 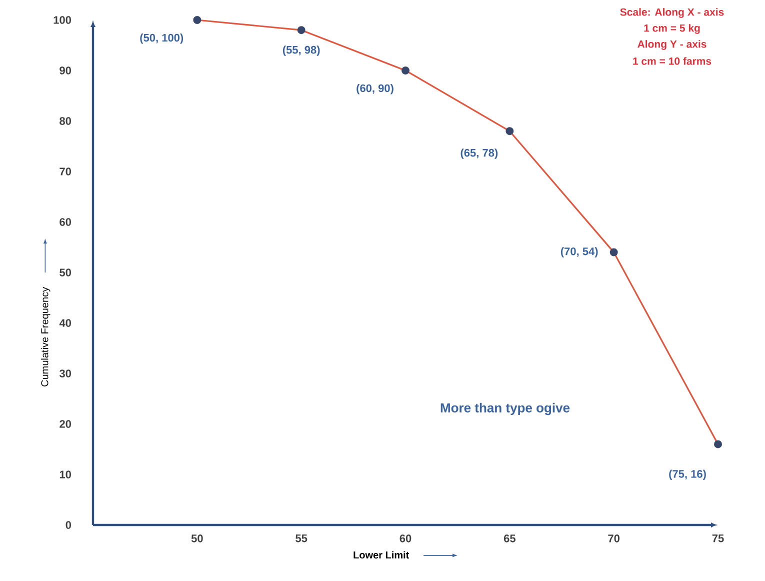 I want to click on y-tick-label: 50, so click(x=66, y=272).